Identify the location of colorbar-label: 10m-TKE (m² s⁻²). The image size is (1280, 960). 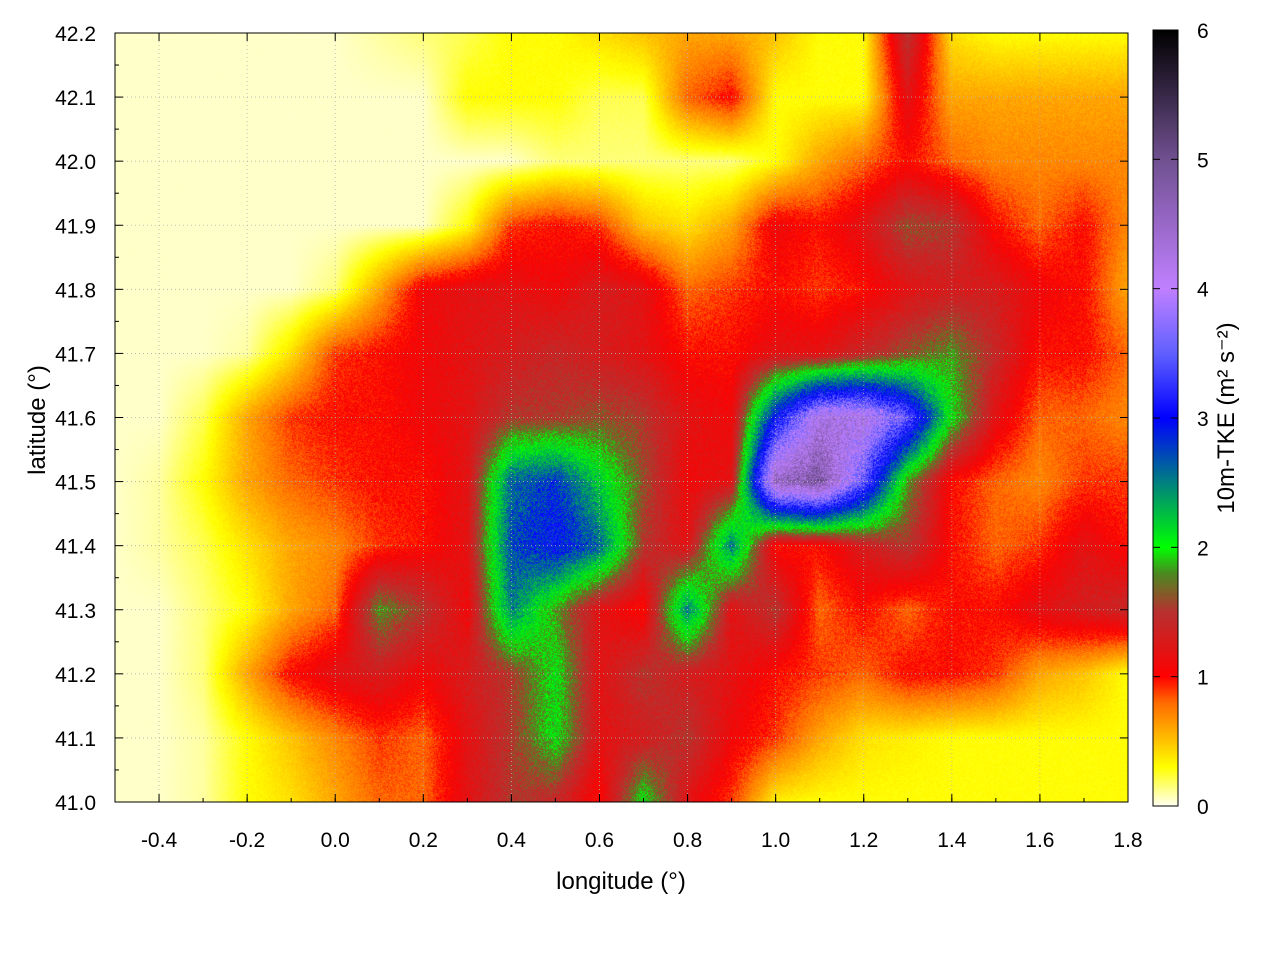
(1226, 417).